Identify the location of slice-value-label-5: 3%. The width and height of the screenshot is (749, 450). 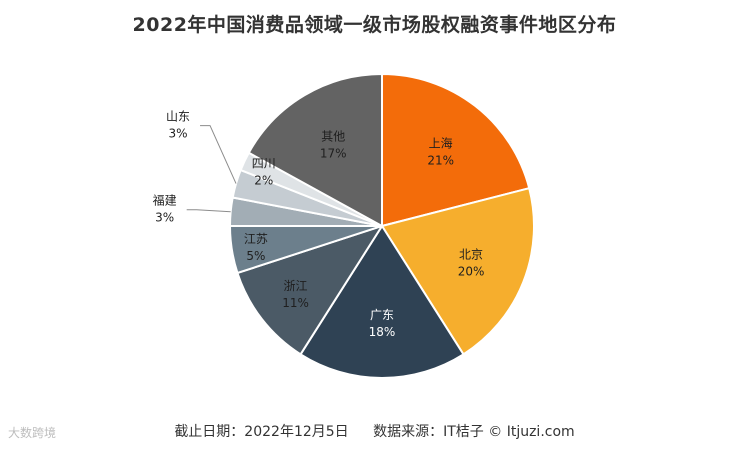
(164, 218).